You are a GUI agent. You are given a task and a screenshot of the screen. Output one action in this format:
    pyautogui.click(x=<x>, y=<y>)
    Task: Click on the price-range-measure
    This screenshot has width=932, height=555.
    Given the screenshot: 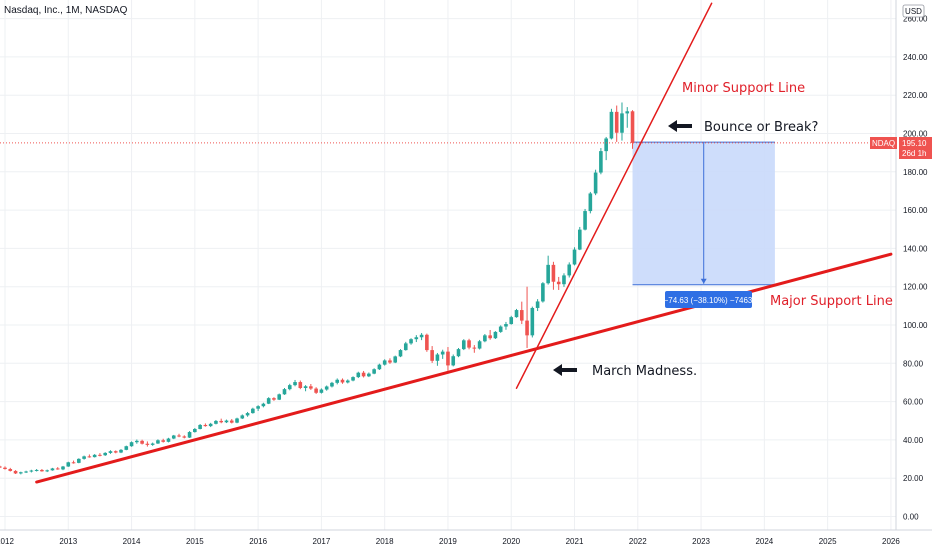 What is the action you would take?
    pyautogui.click(x=703, y=213)
    